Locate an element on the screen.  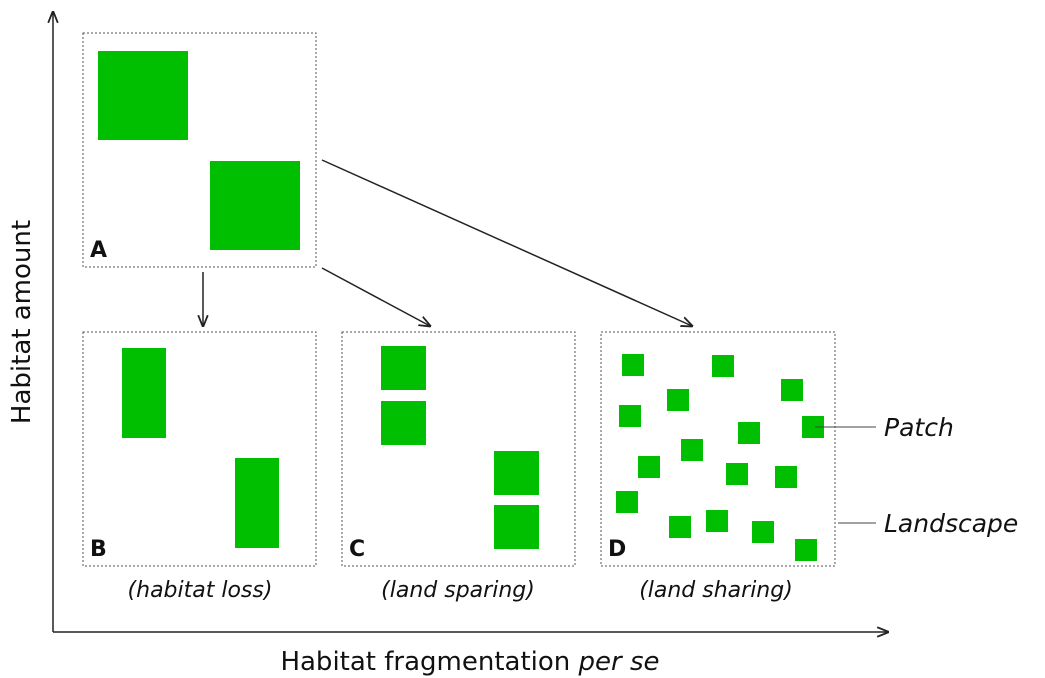
x-axis-label-italic: per se is located at coordinates (619, 662).